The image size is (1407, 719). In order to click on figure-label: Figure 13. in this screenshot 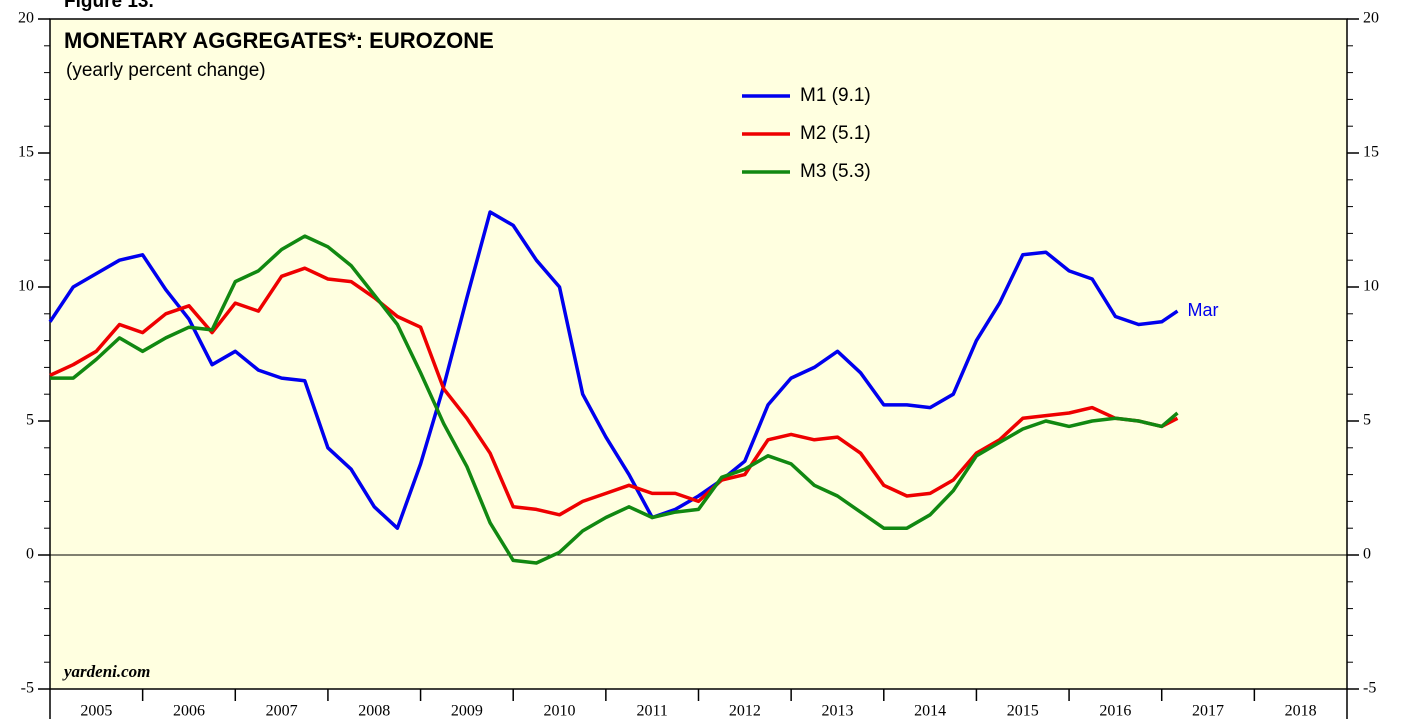, I will do `click(109, 6)`.